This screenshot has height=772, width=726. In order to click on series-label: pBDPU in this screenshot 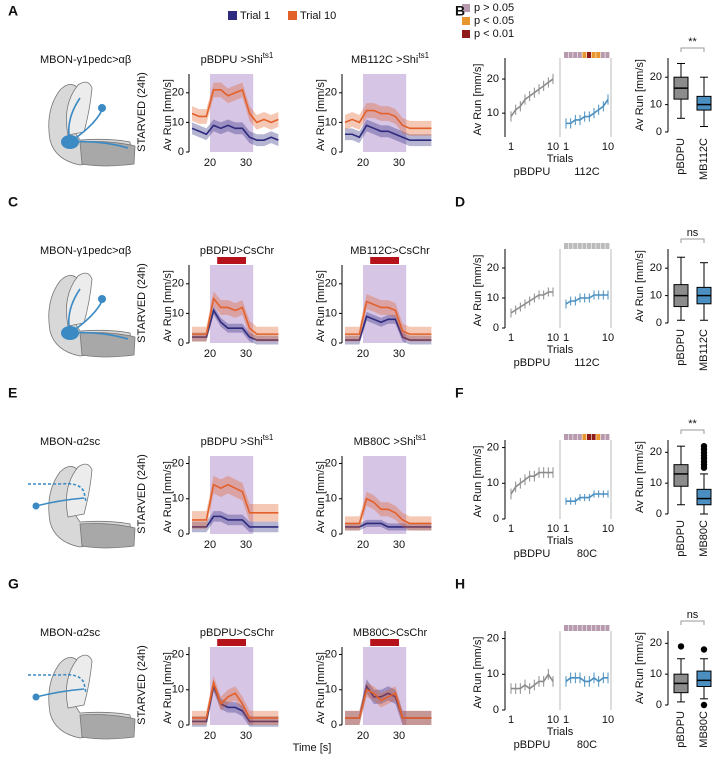, I will do `click(532, 363)`.